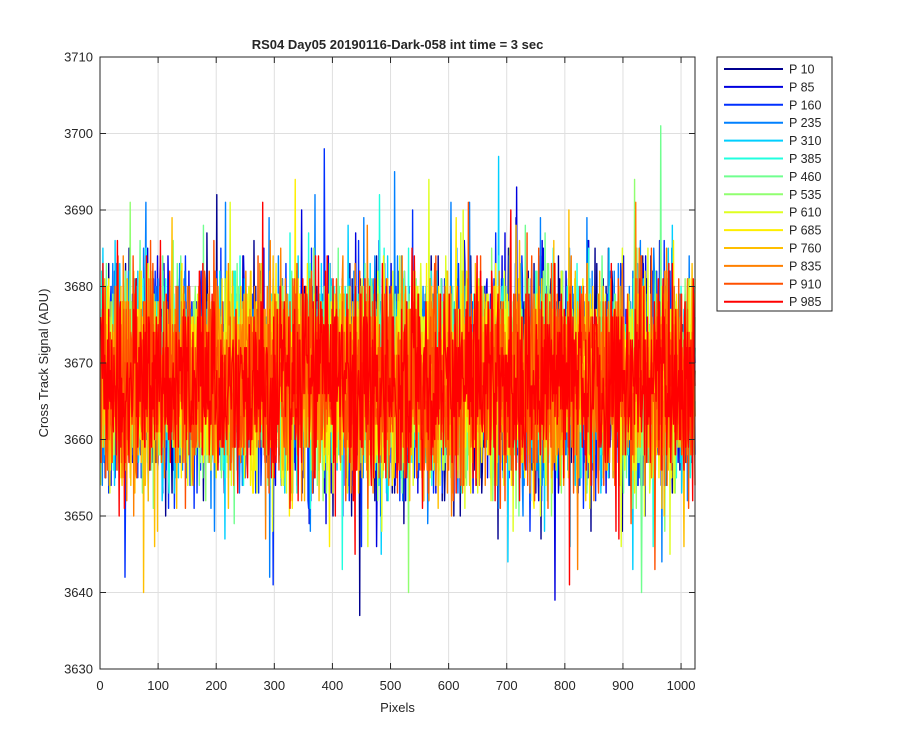 Image resolution: width=900 pixels, height=750 pixels. I want to click on legend-label: P 310, so click(805, 141).